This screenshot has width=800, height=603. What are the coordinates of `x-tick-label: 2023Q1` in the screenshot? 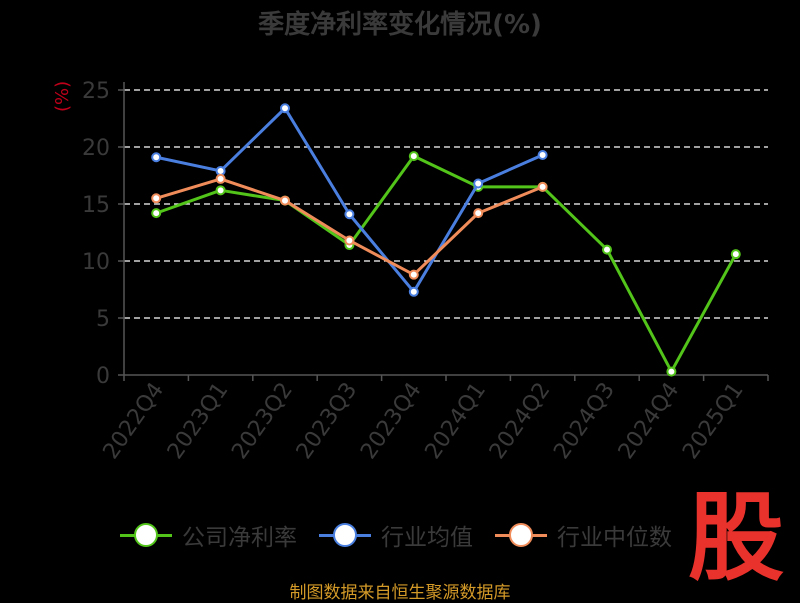 It's located at (198, 421).